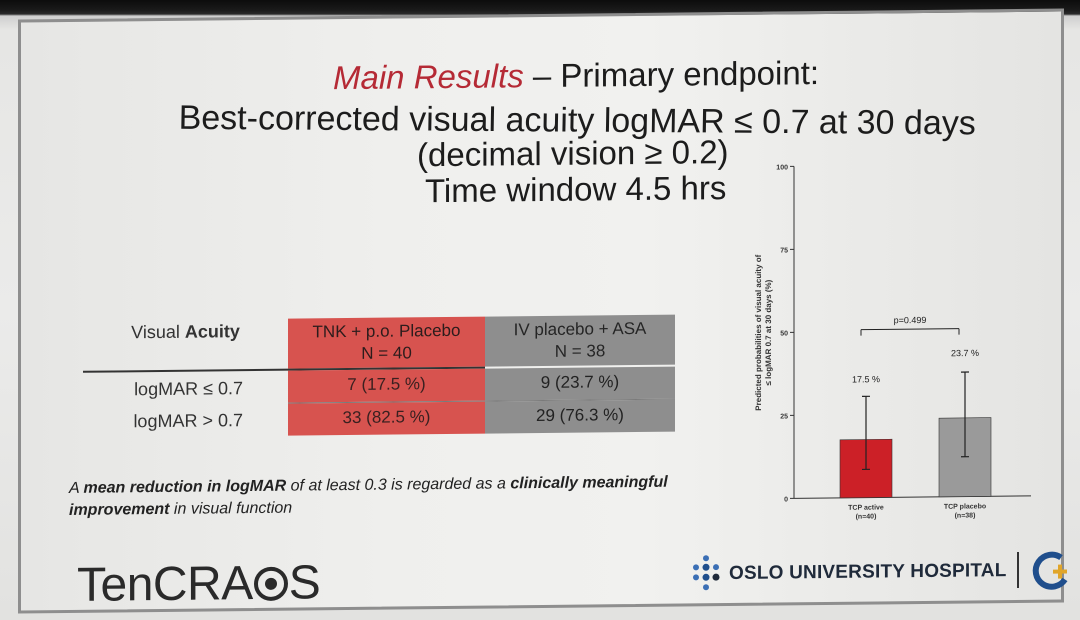 The image size is (1080, 620). What do you see at coordinates (158, 332) in the screenshot?
I see `corner-label-plain: Visual` at bounding box center [158, 332].